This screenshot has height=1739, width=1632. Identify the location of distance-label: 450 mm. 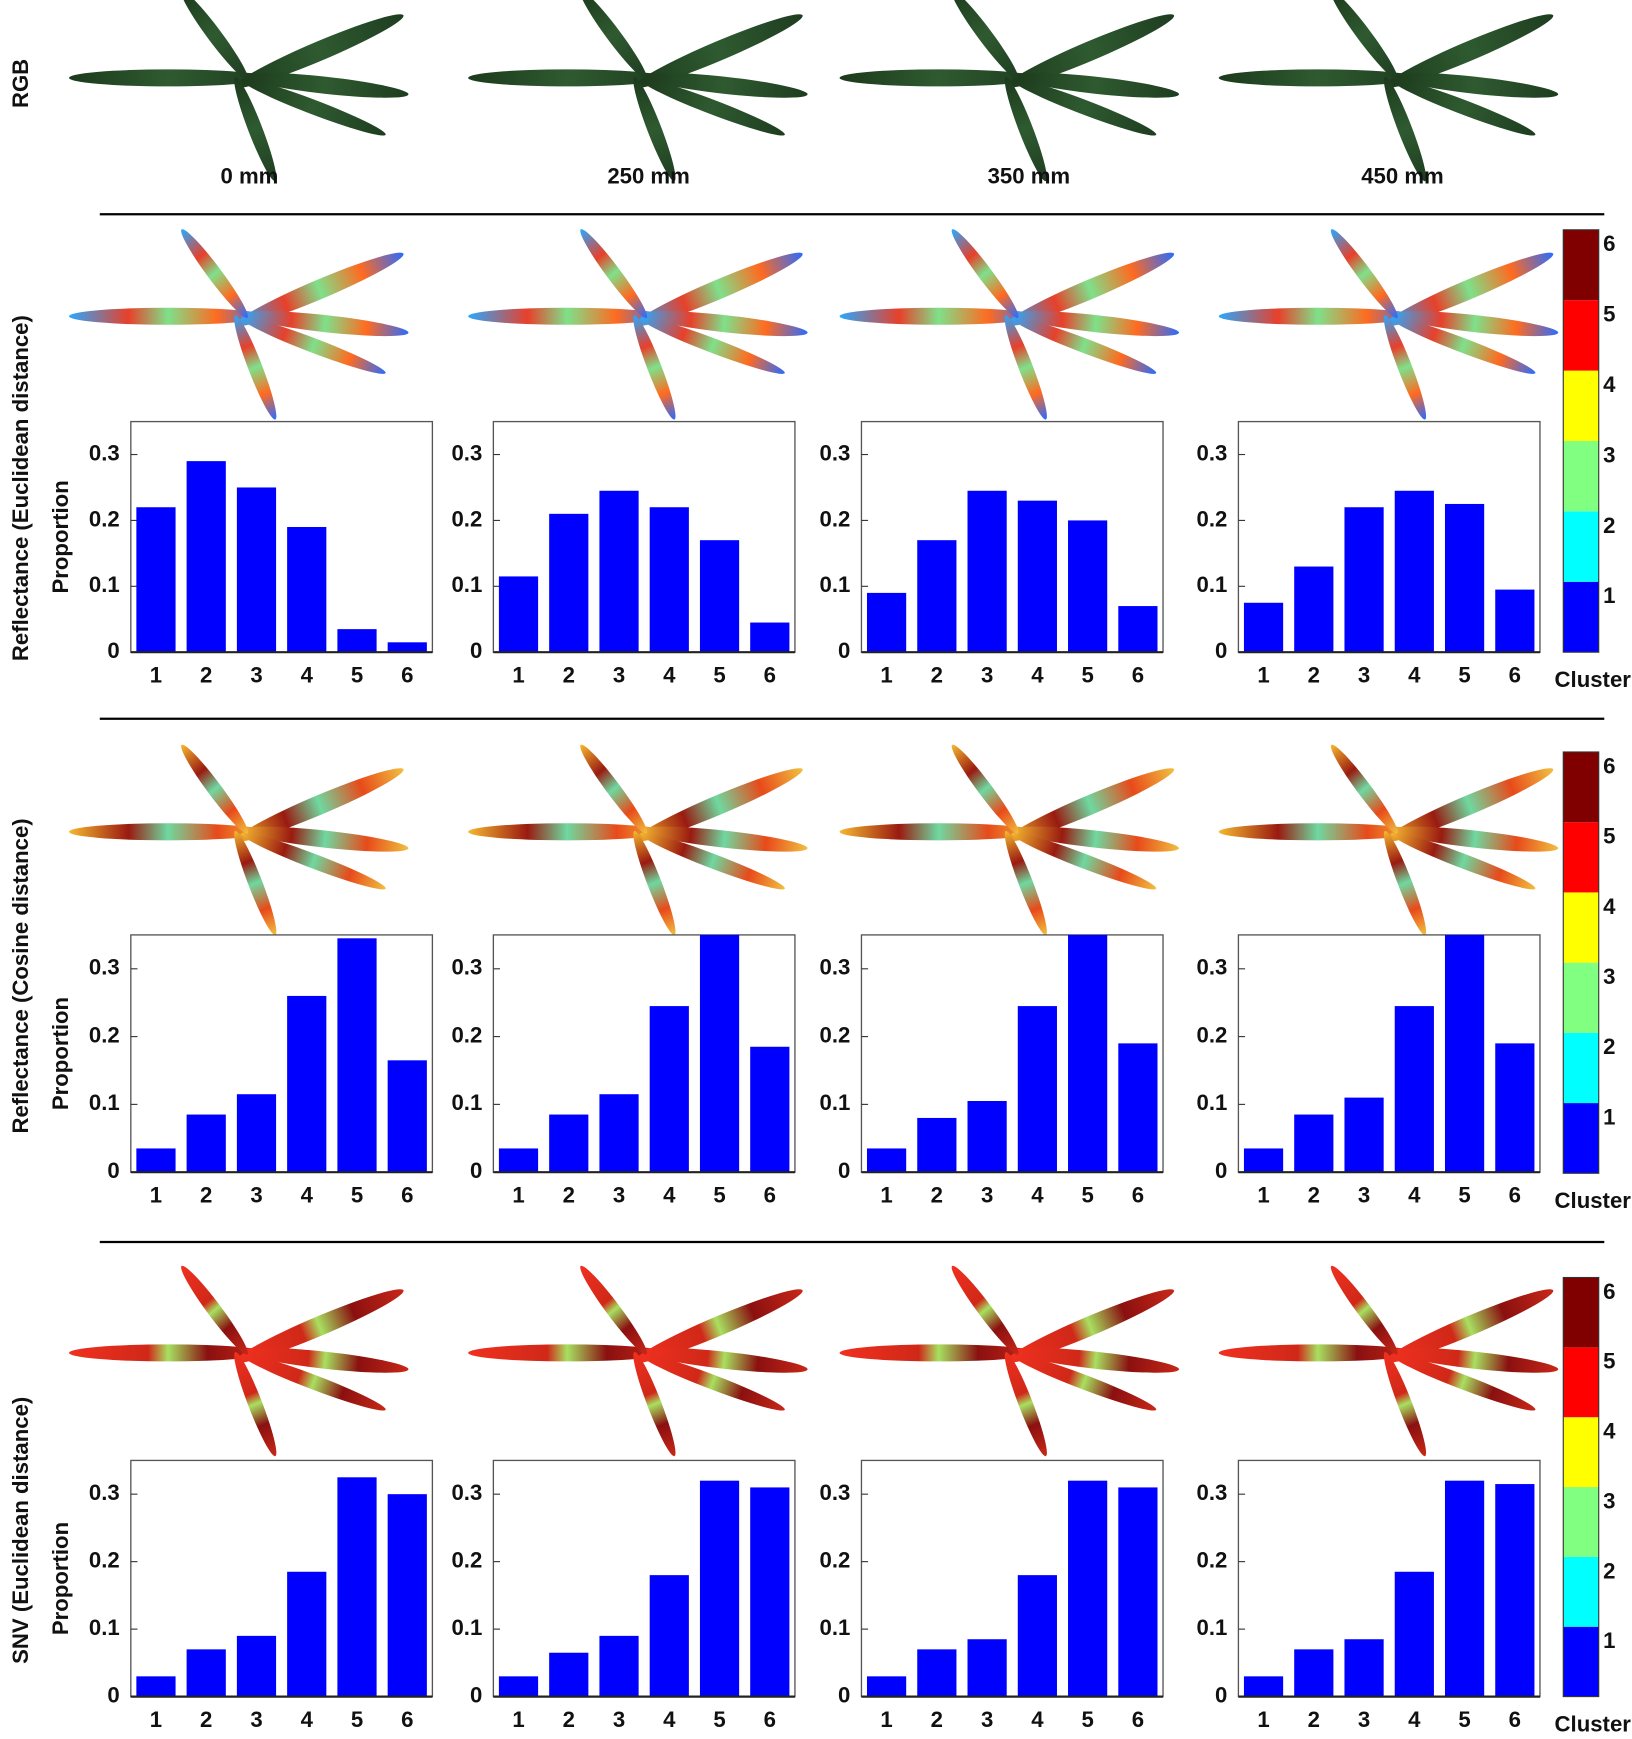
(1402, 176).